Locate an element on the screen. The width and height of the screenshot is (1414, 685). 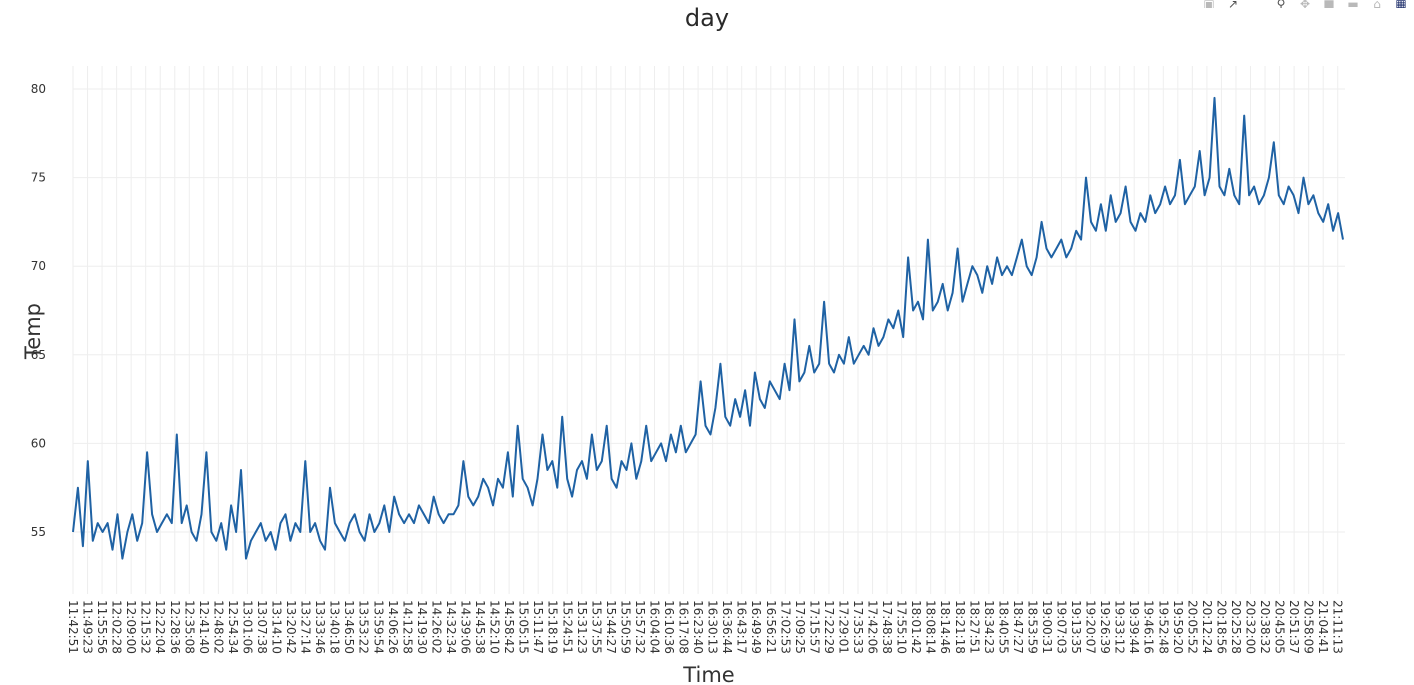
camera-icon: ▣ is located at coordinates (1209, 4).